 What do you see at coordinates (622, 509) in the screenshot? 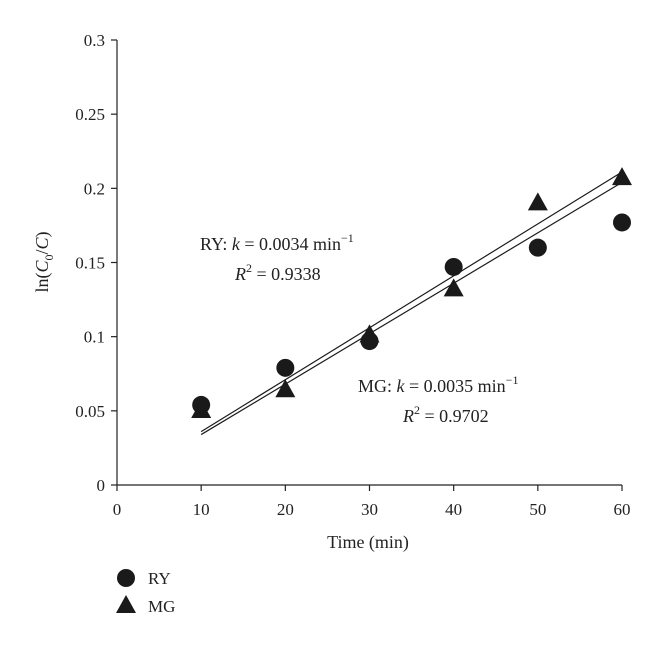
I see `x-tick-label: 60` at bounding box center [622, 509].